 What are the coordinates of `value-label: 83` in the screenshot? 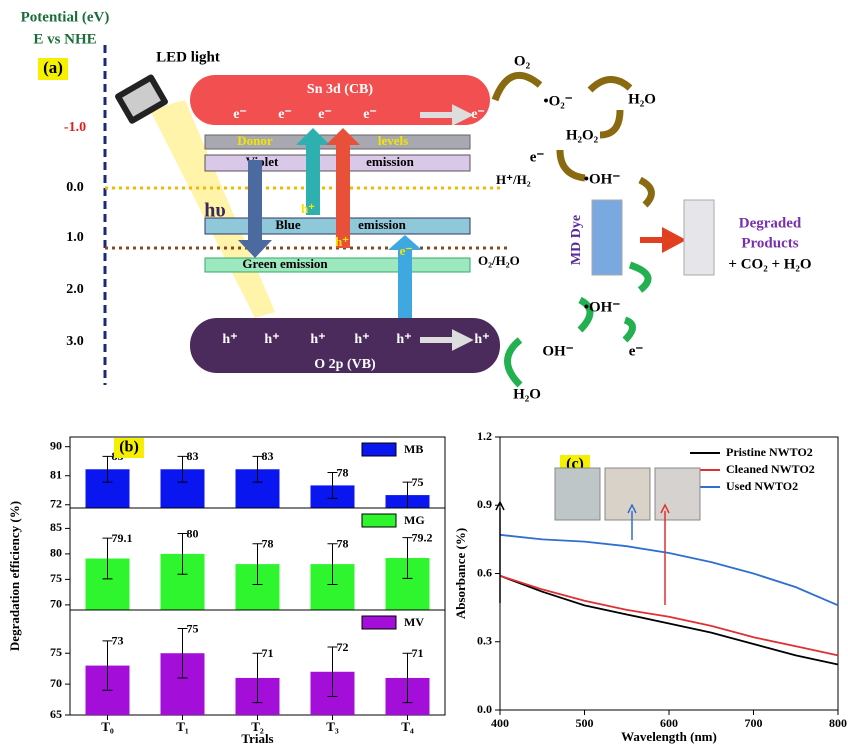 It's located at (268, 456).